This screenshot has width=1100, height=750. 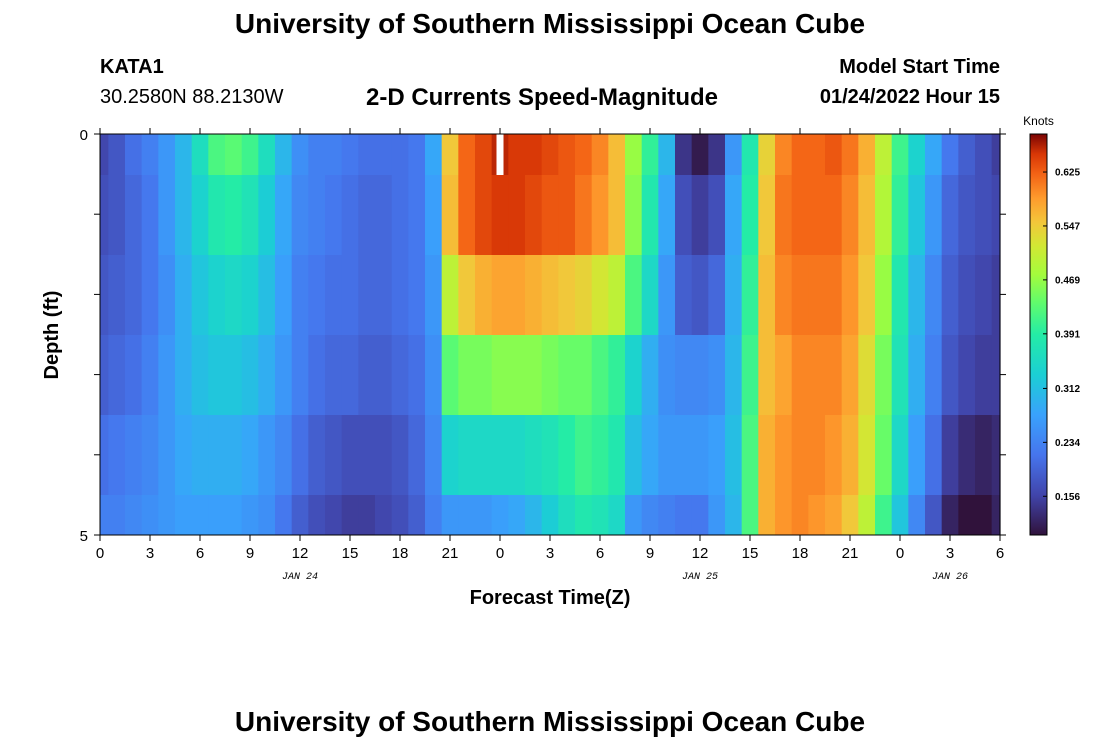 I want to click on x-tick-label: 0, so click(x=900, y=553).